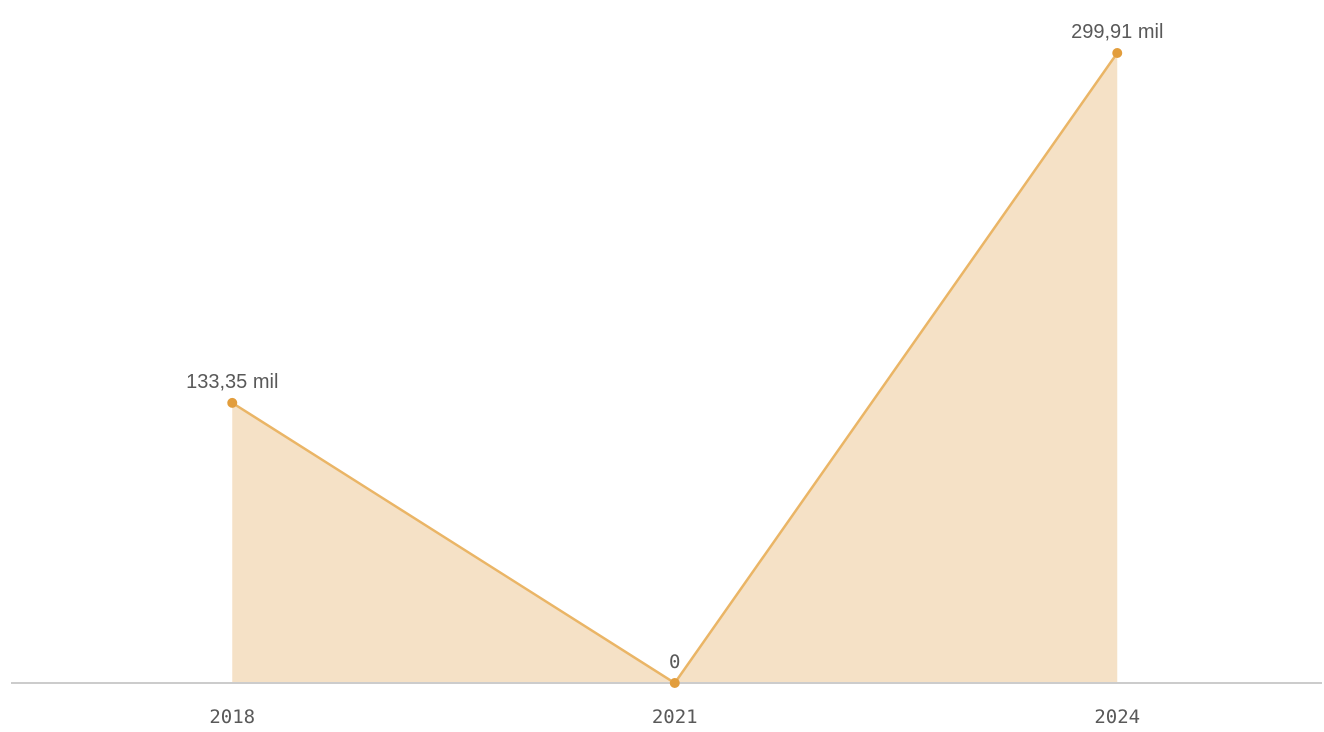 Image resolution: width=1324 pixels, height=732 pixels. Describe the element at coordinates (1117, 717) in the screenshot. I see `x-tick-label: 2024` at that location.